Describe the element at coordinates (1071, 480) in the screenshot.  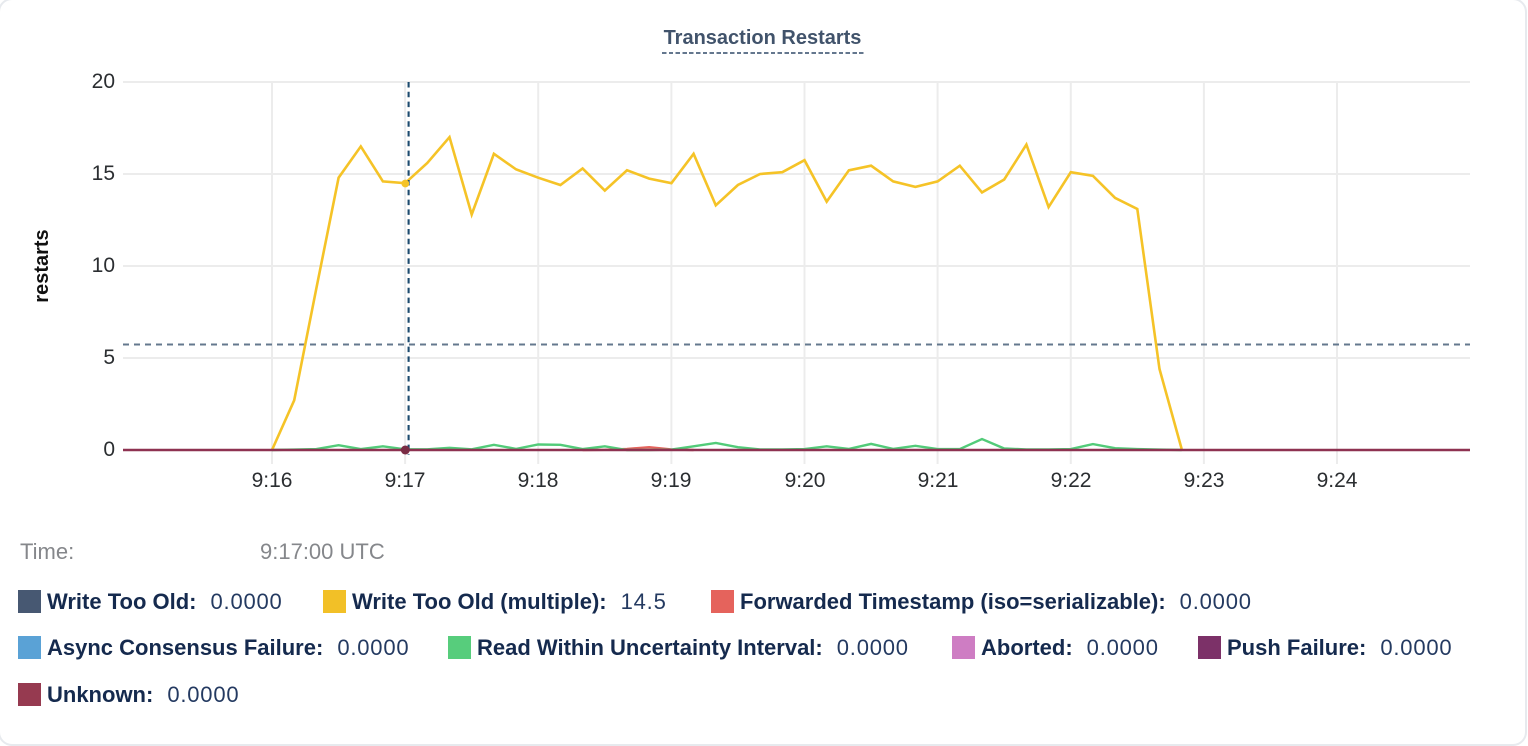
I see `svg-text: 9:22` at that location.